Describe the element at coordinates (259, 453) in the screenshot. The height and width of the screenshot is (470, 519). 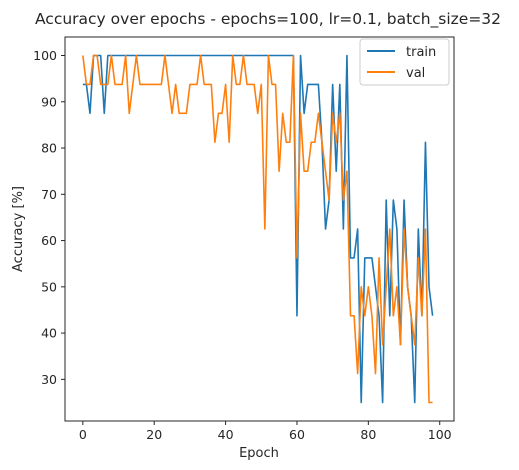
I see `x-axis-label: Epoch` at that location.